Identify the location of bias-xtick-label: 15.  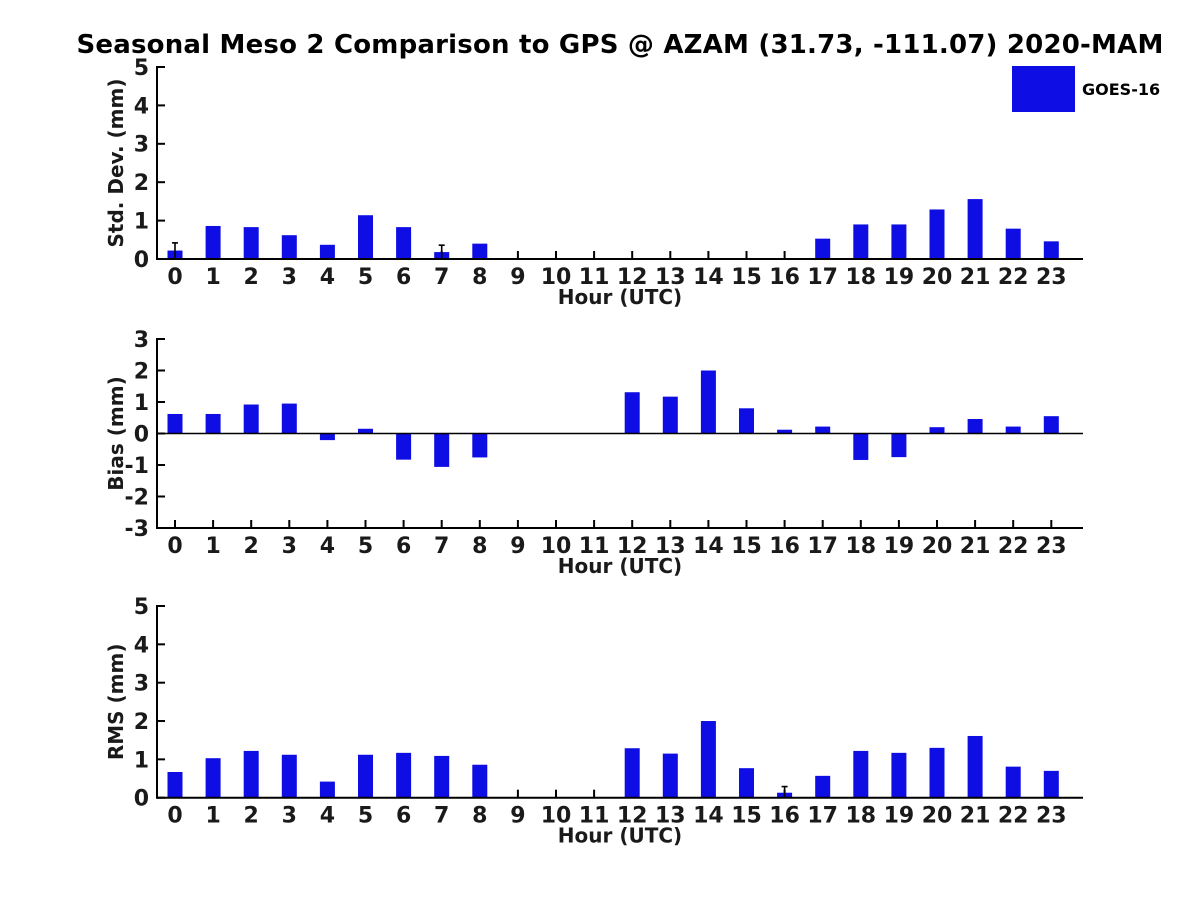
(746, 546).